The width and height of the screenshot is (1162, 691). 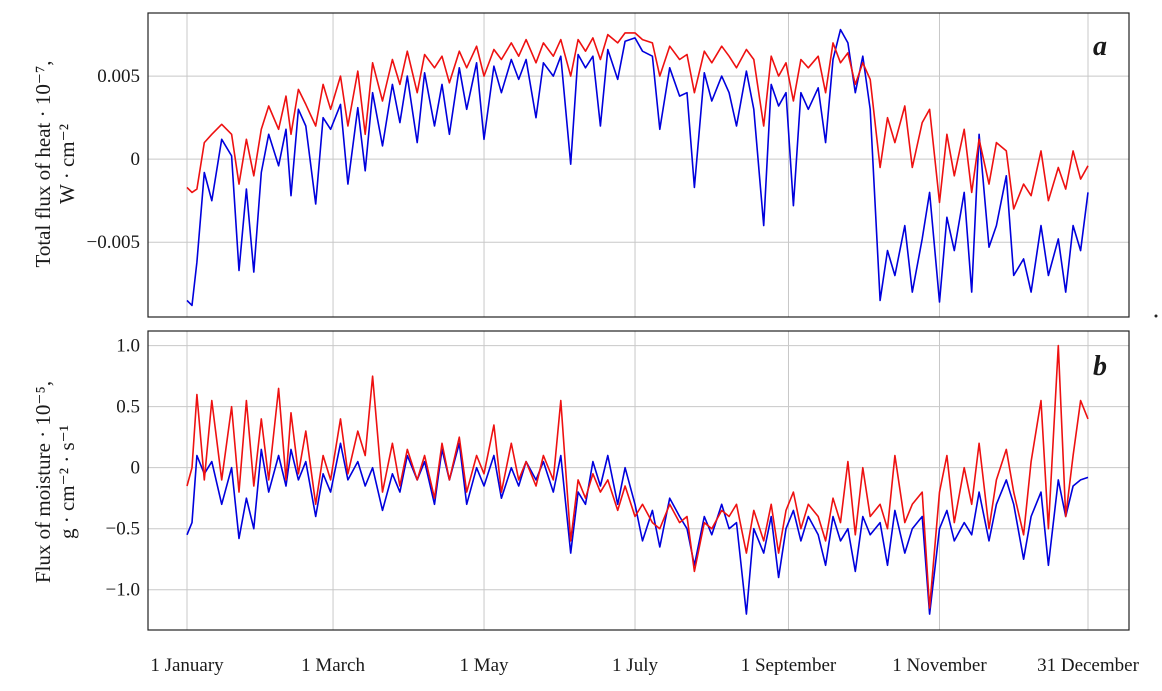 I want to click on panel-a-ytick-label: 0.005, so click(x=118, y=76).